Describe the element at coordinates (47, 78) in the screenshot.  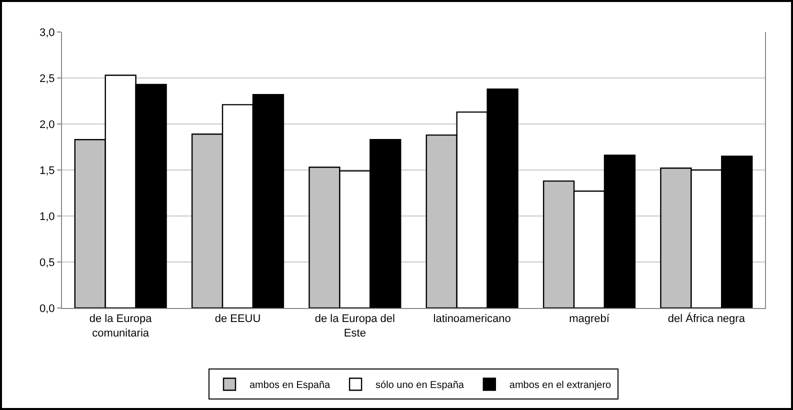
I see `y-tick-label: 2,5` at that location.